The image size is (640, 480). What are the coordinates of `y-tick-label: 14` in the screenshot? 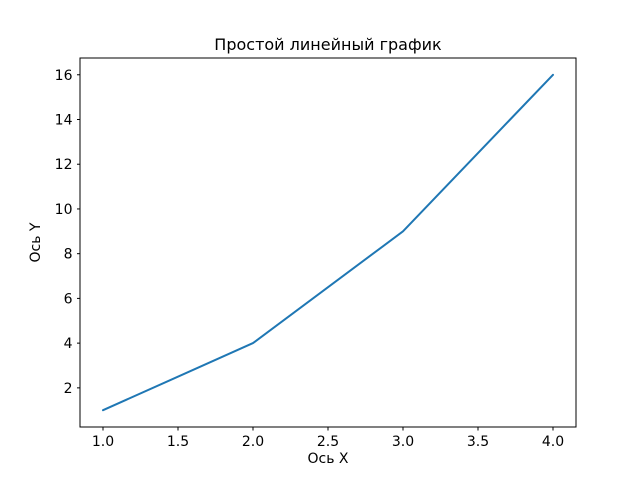 It's located at (64, 121).